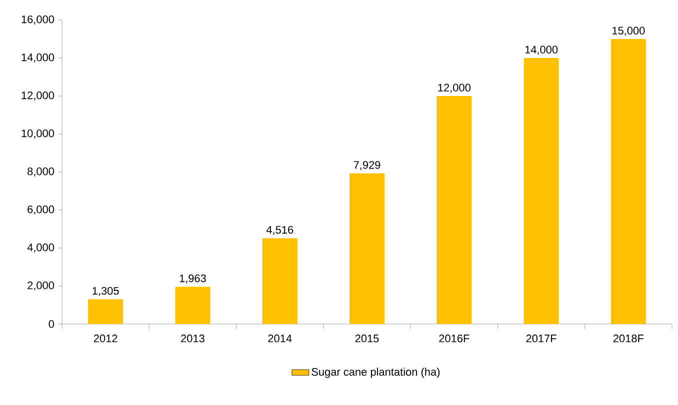 This screenshot has height=405, width=678. What do you see at coordinates (38, 20) in the screenshot?
I see `y-tick-label: 16,000` at bounding box center [38, 20].